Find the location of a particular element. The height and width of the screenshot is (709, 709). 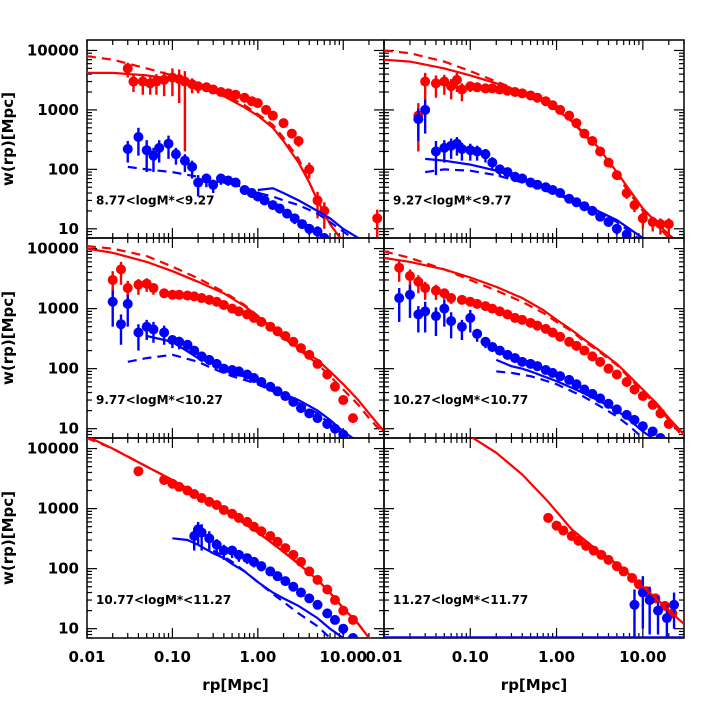

x-axis-label: rp[Mpc] is located at coordinates (534, 685).